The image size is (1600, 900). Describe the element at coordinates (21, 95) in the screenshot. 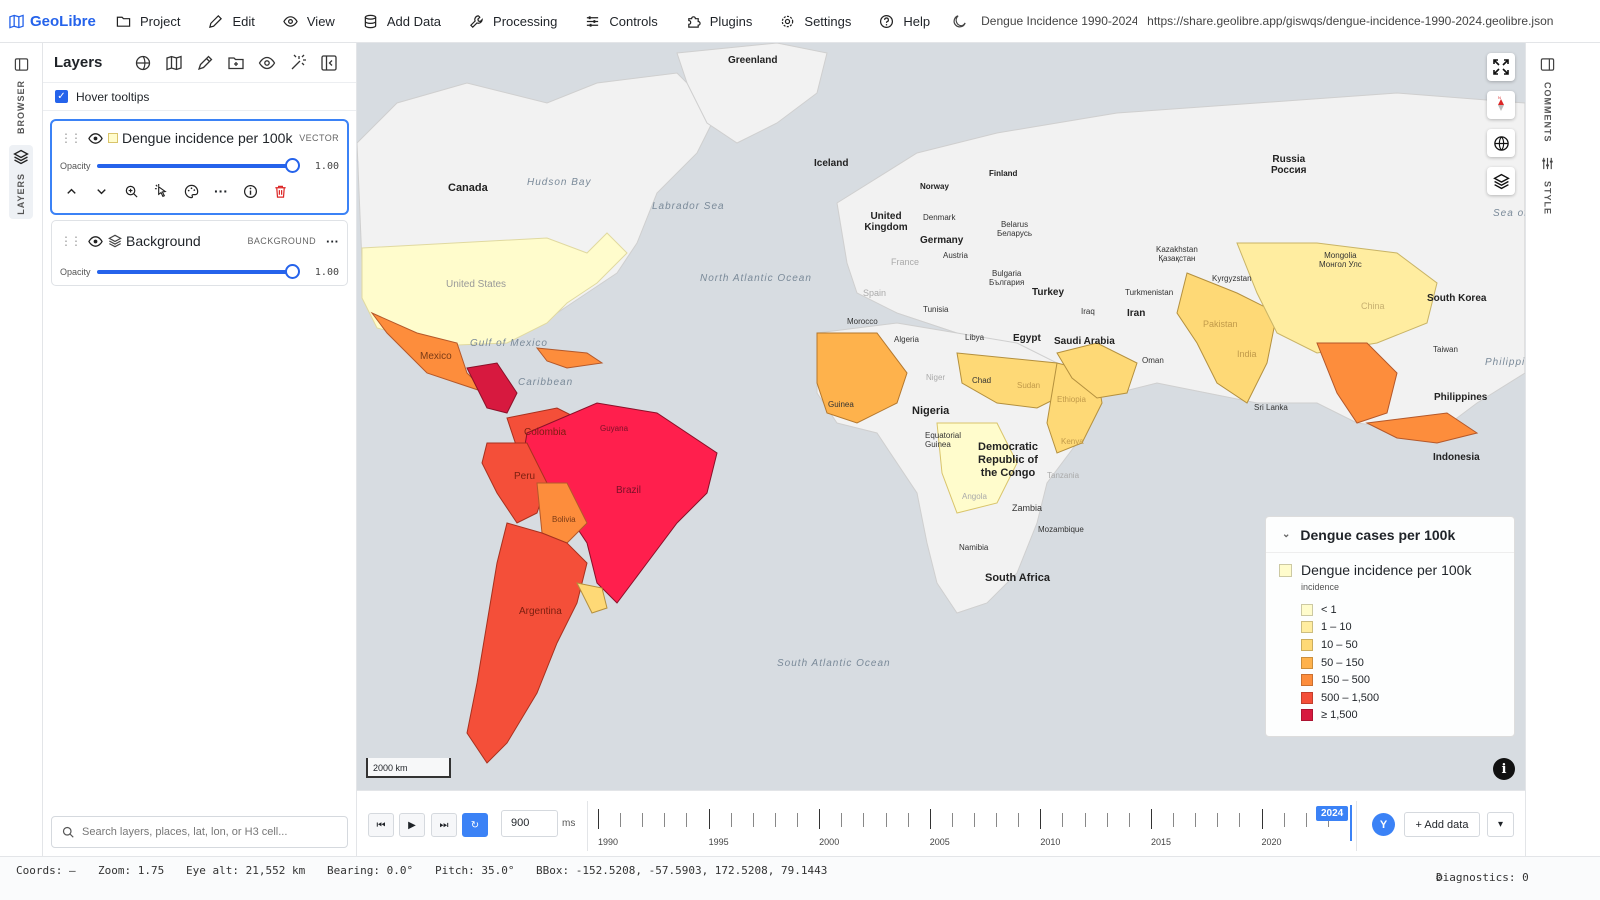

I see `tab-browser: BROWSER` at that location.